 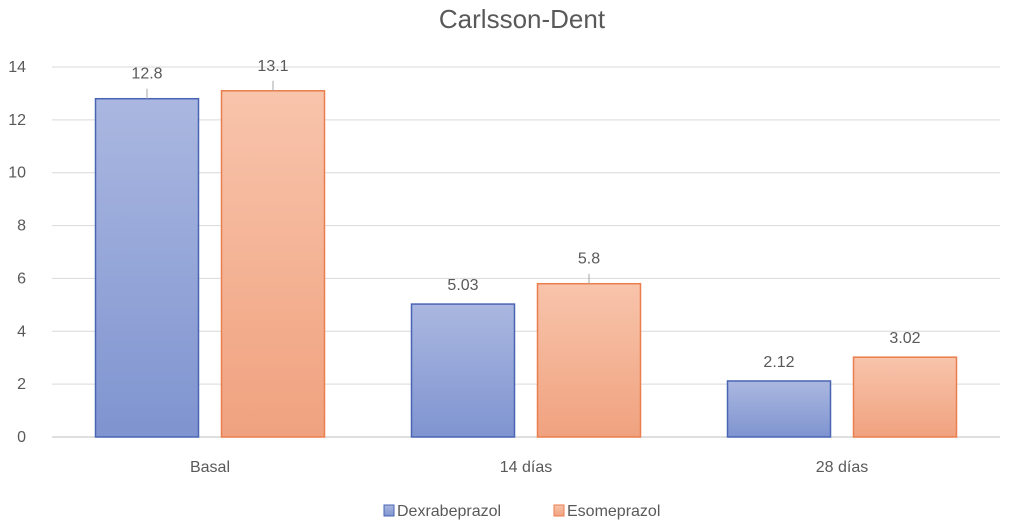 What do you see at coordinates (904, 338) in the screenshot?
I see `data-label: 3.02` at bounding box center [904, 338].